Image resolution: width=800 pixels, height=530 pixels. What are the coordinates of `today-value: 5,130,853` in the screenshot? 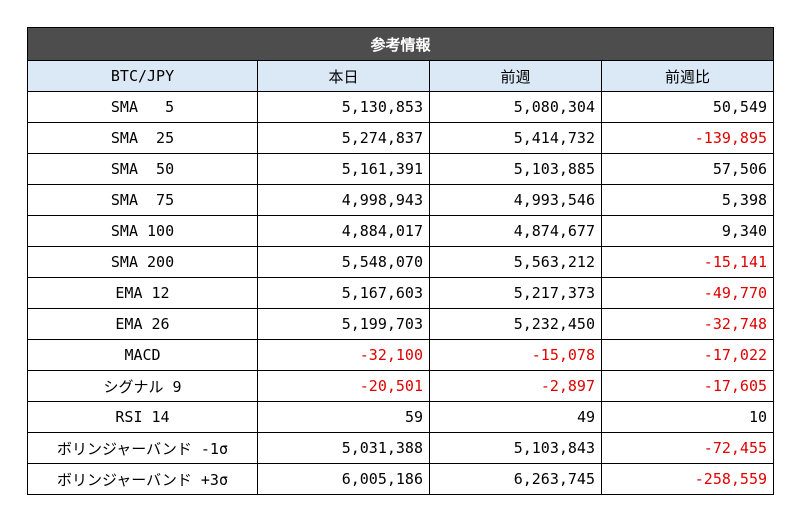 It's located at (343, 107).